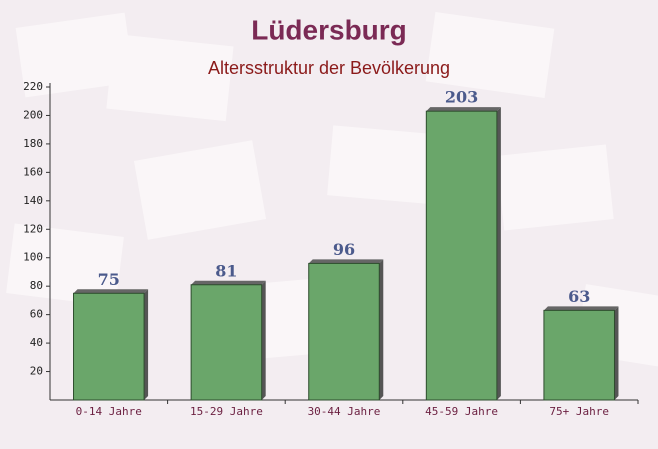  Describe the element at coordinates (36, 285) in the screenshot. I see `y-tick-label: 80` at that location.